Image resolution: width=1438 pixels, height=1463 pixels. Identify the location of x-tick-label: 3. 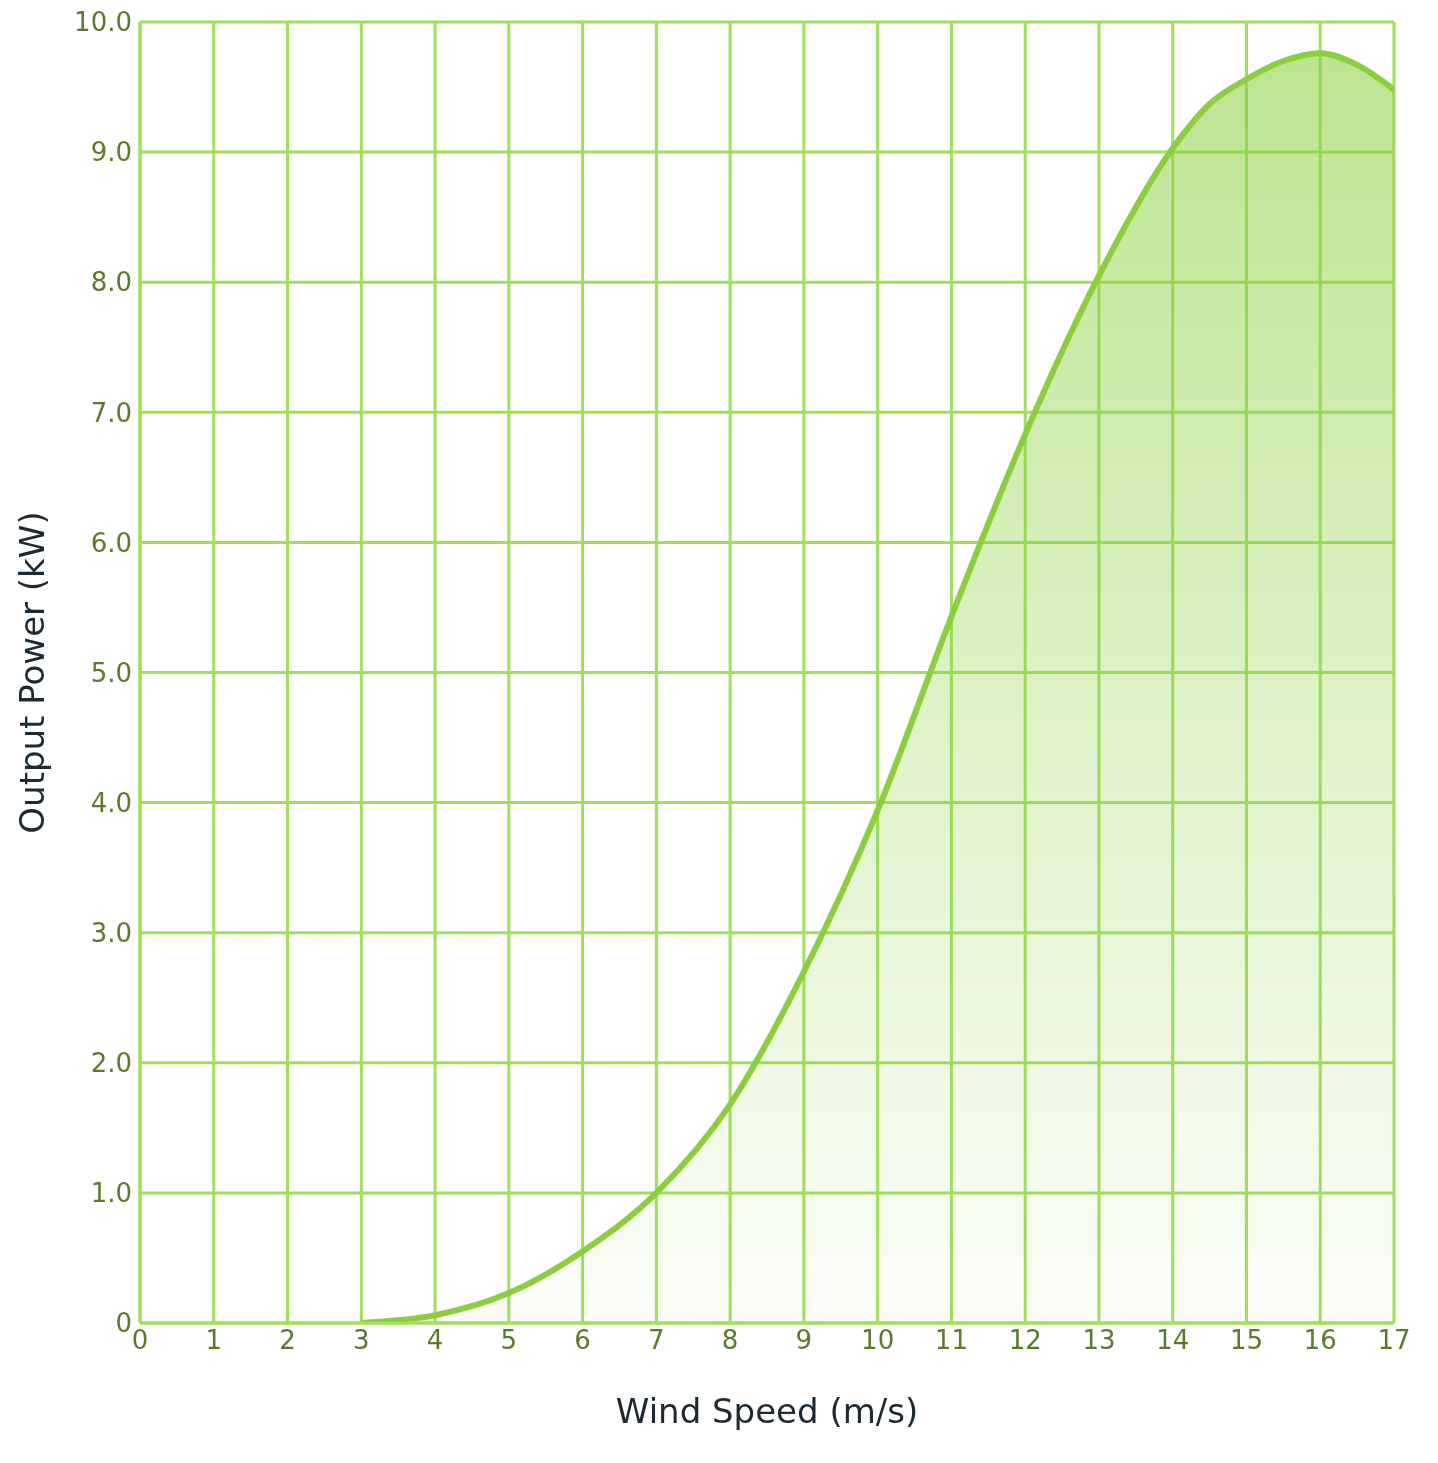
(361, 1340).